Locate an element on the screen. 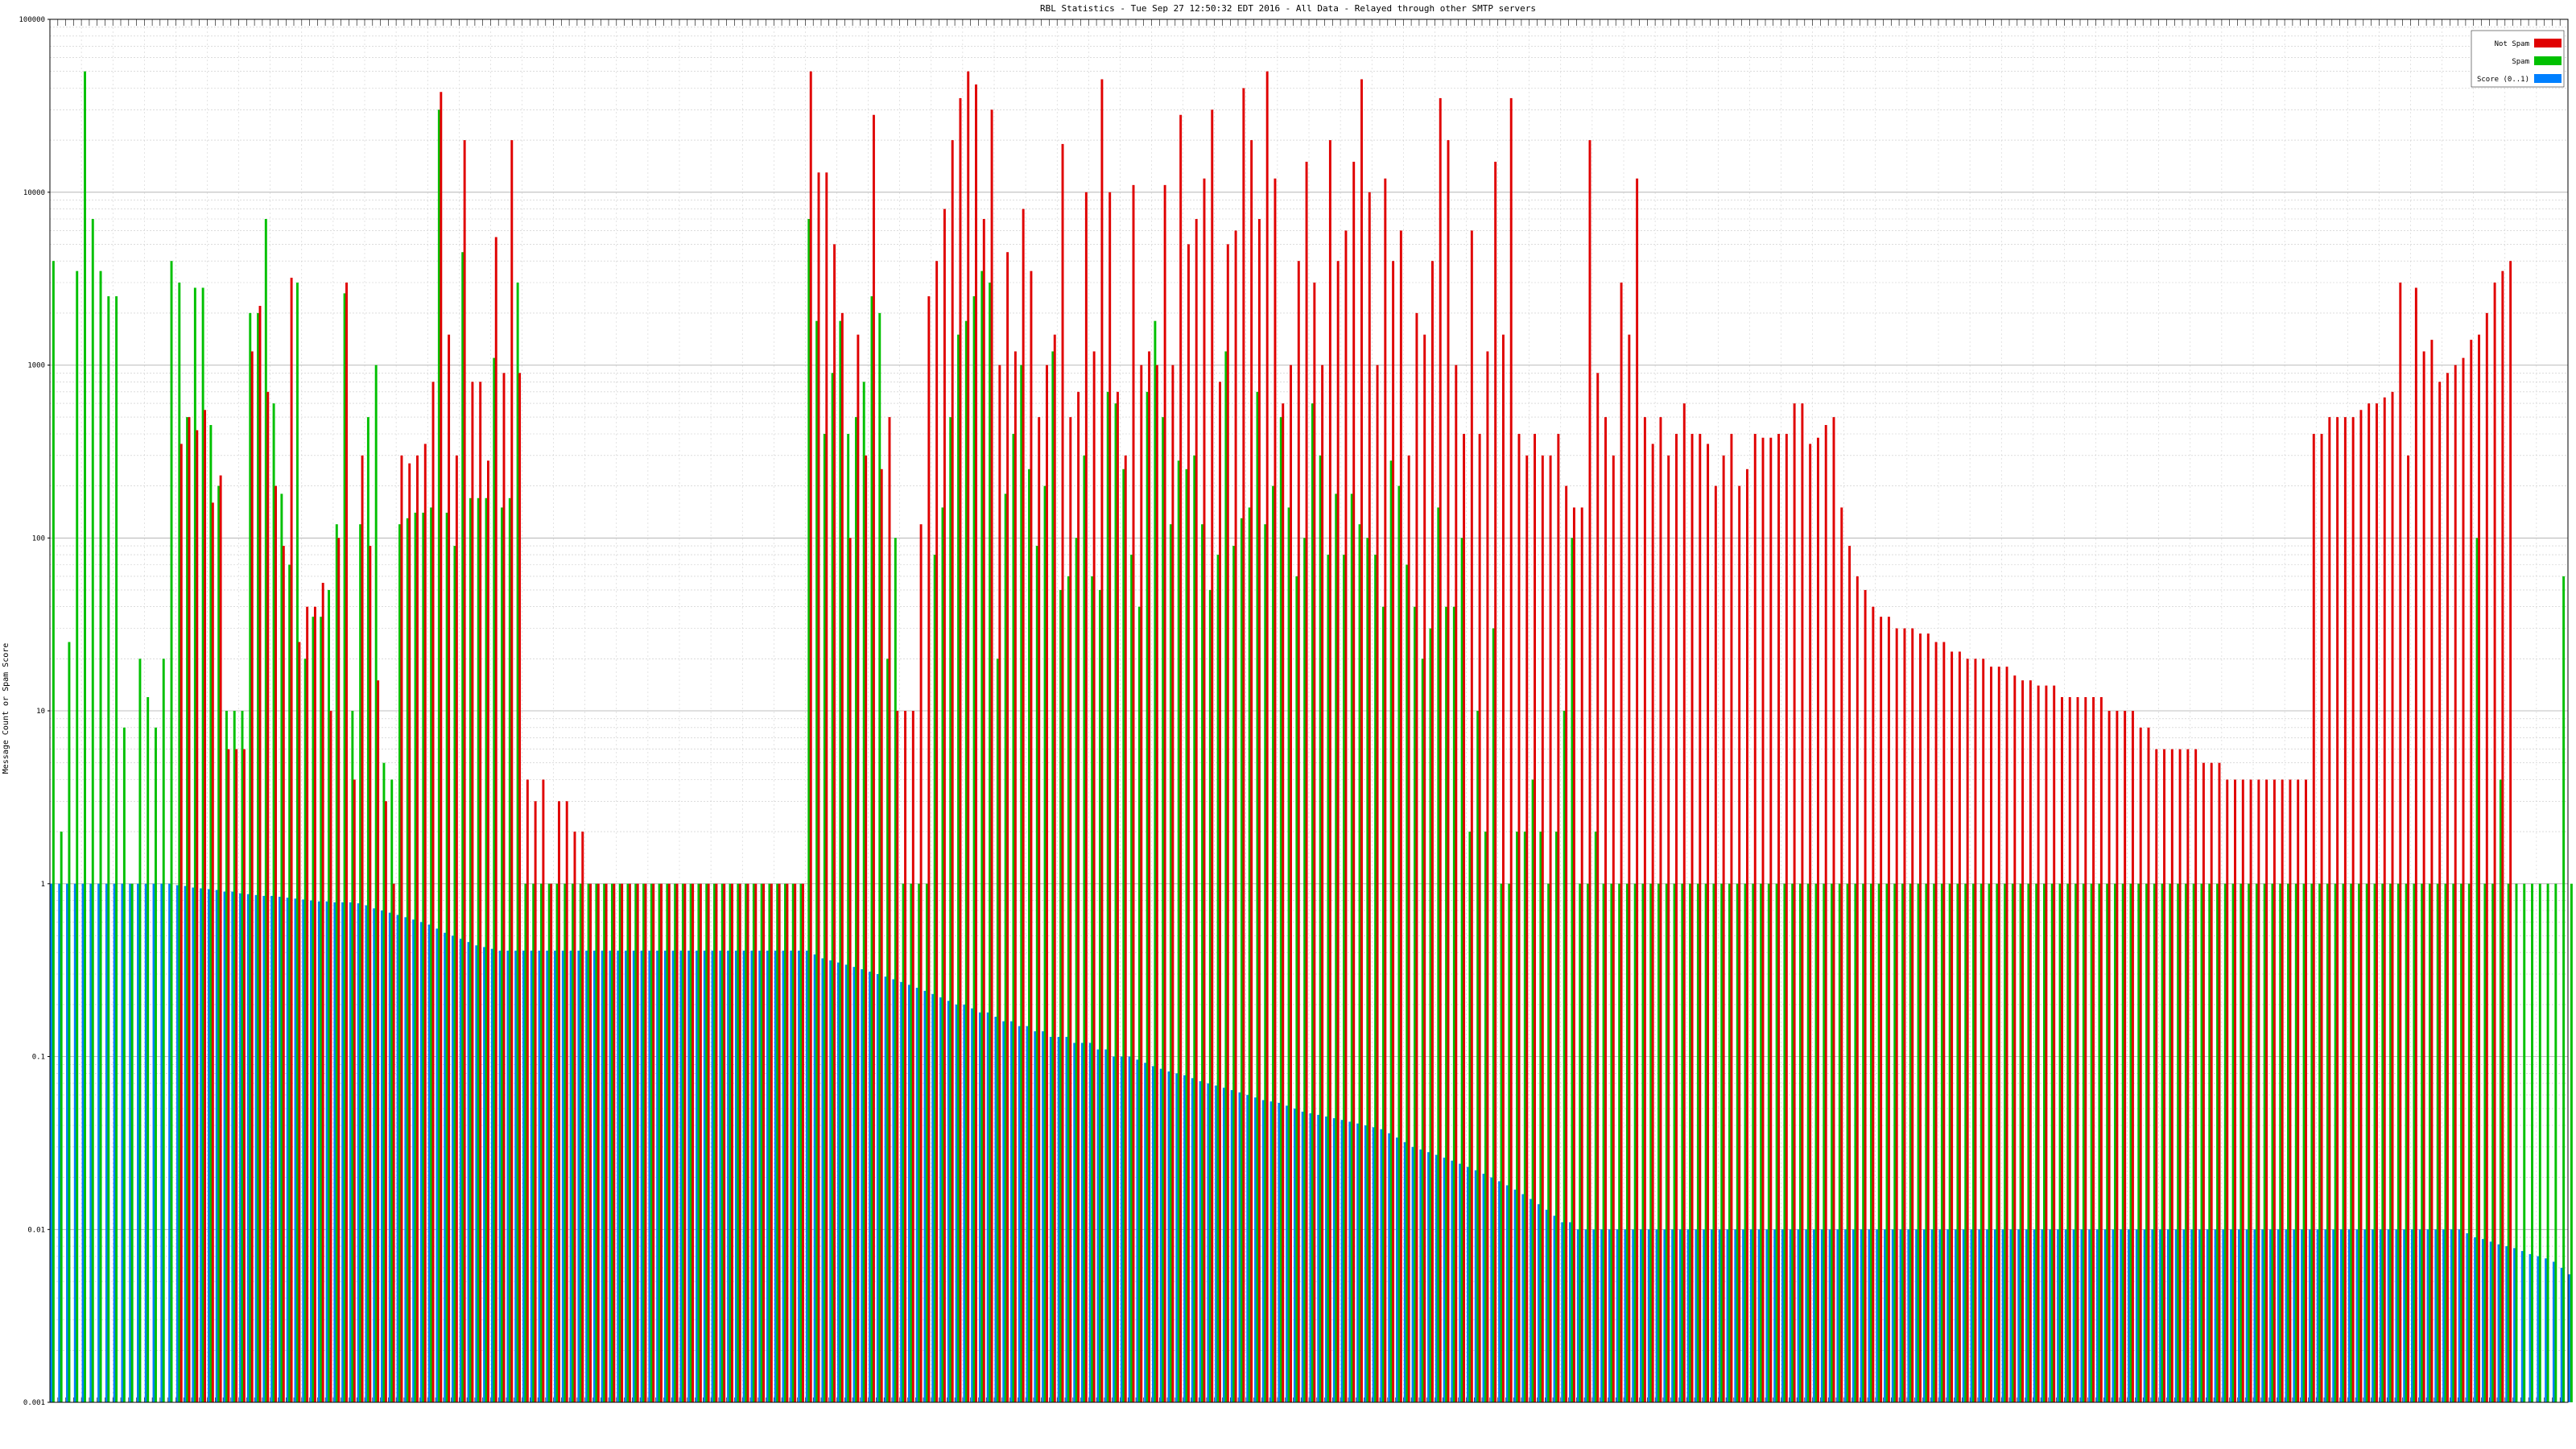 The image size is (2576, 1449). y-tick-label: 100000 is located at coordinates (32, 20).